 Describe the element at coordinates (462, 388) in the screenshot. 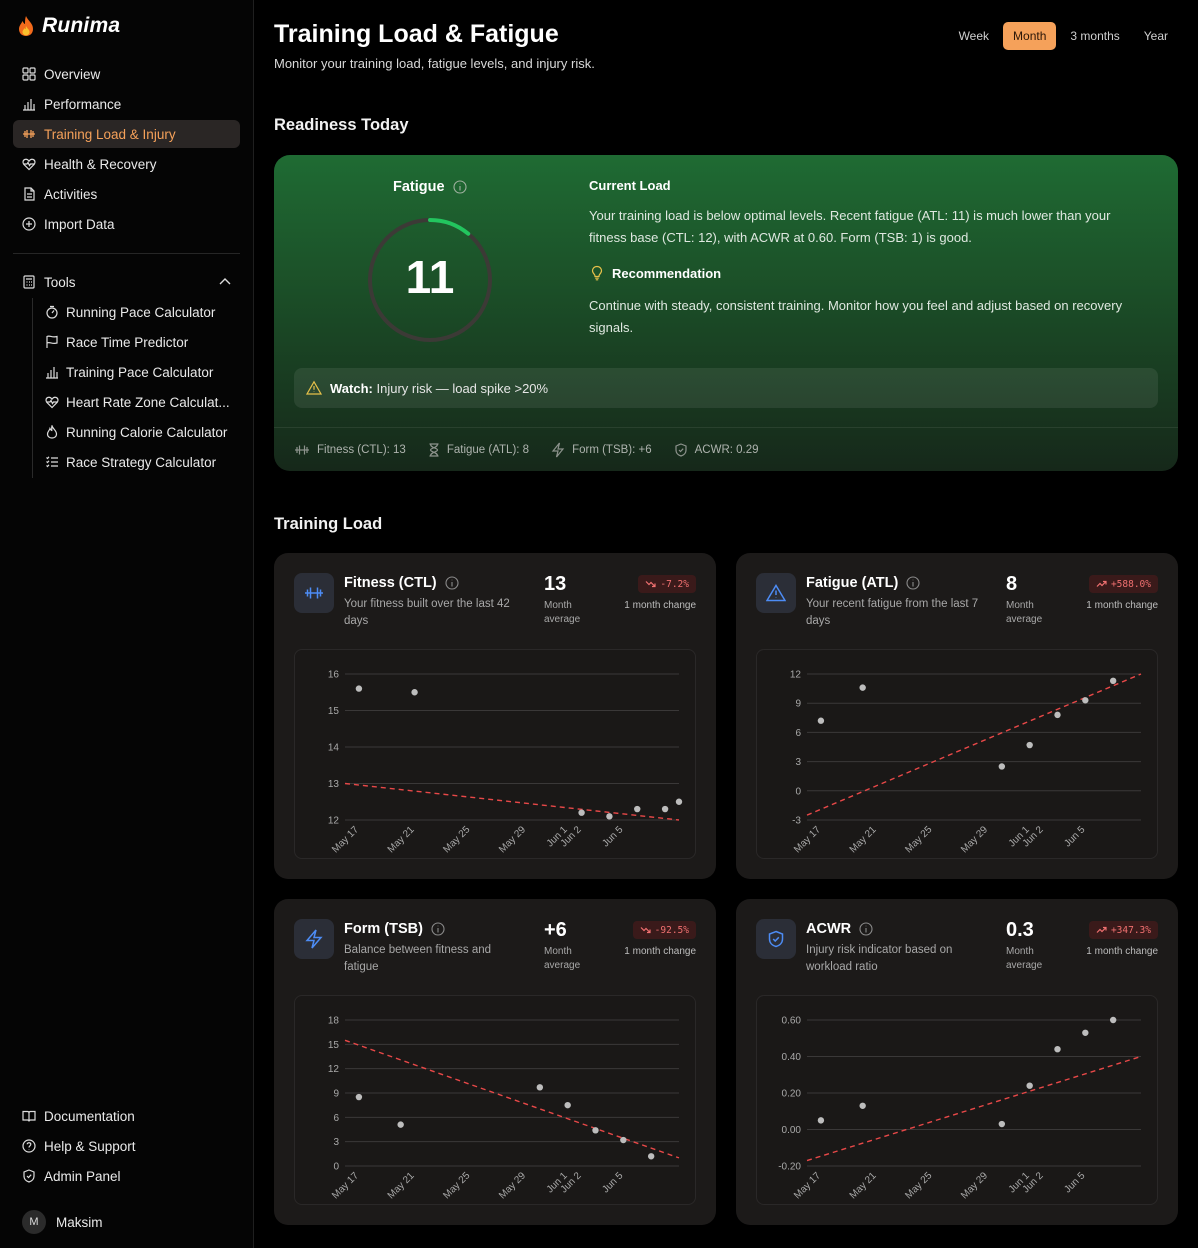

I see `watch-text: Injury risk — load spike >20%` at that location.